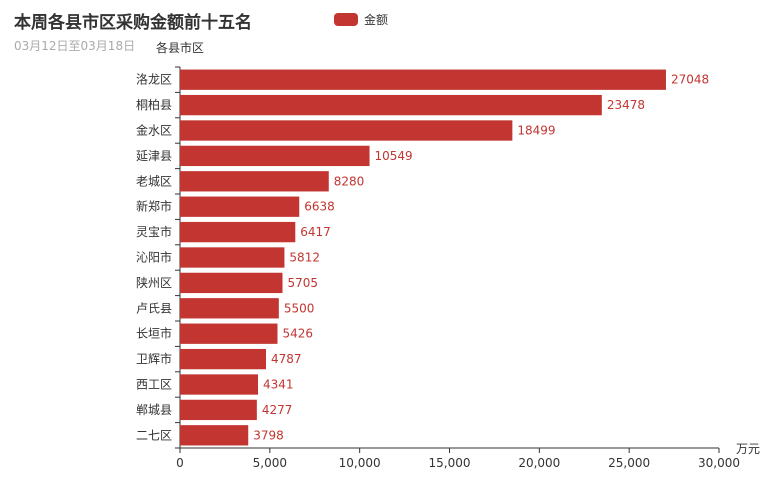 This screenshot has height=479, width=772. What do you see at coordinates (376, 20) in the screenshot?
I see `legend-label: 金额` at bounding box center [376, 20].